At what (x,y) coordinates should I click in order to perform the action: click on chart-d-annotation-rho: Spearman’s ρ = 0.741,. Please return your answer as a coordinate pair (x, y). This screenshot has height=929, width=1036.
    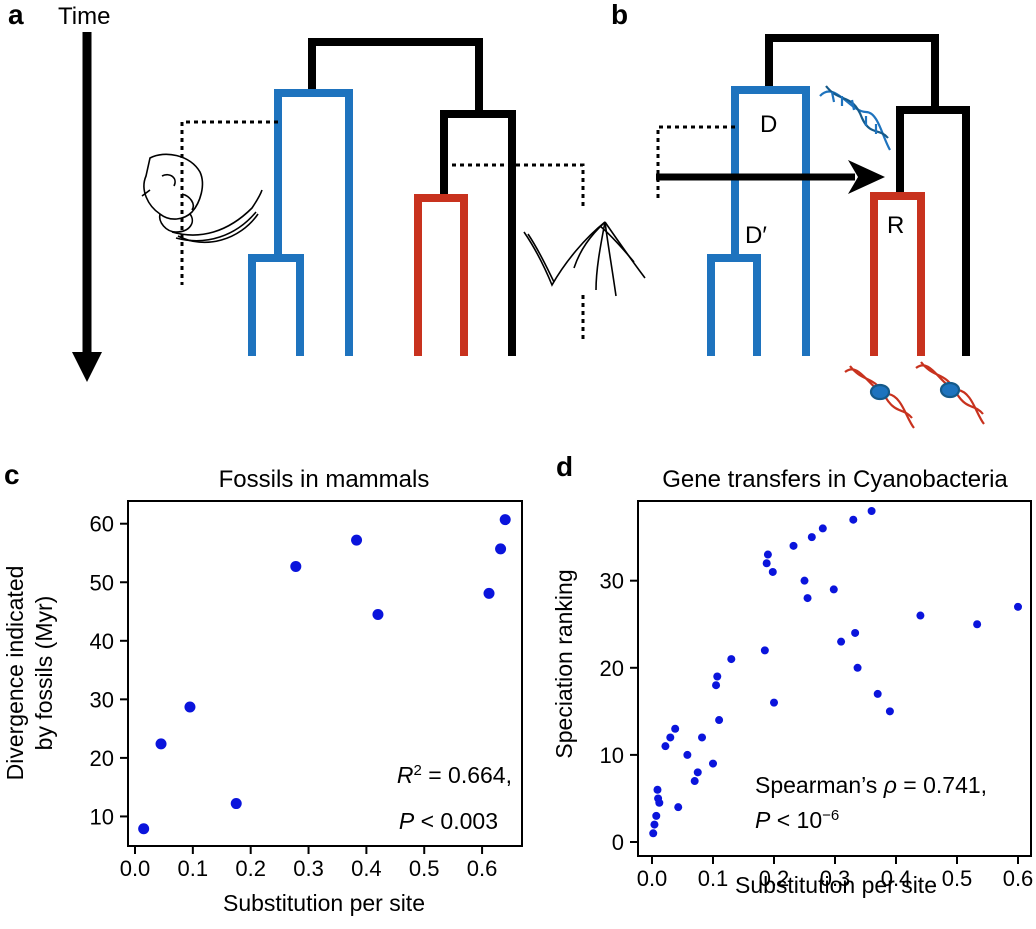
    Looking at the image, I should click on (871, 785).